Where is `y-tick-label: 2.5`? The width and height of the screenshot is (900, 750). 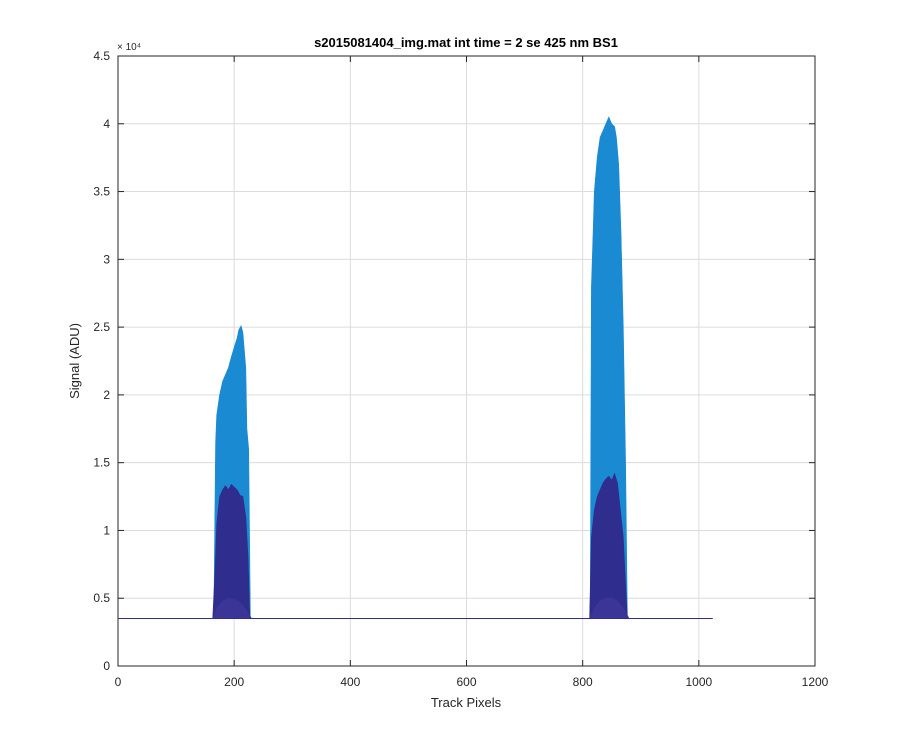 y-tick-label: 2.5 is located at coordinates (101, 327).